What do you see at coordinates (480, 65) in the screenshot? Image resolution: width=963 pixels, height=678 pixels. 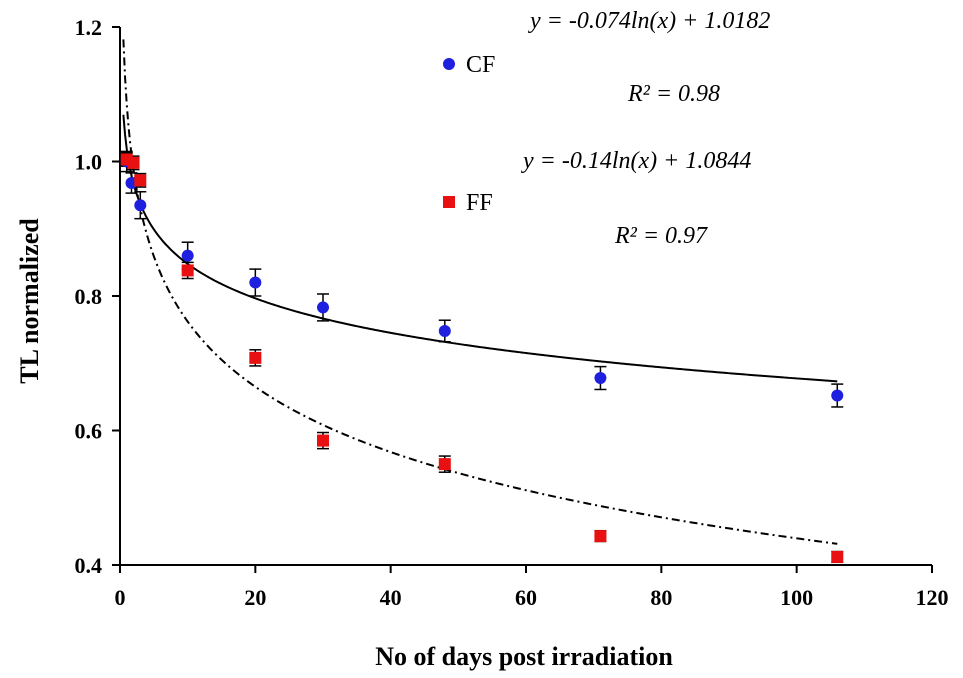 I see `legend-cf-label: CF` at bounding box center [480, 65].